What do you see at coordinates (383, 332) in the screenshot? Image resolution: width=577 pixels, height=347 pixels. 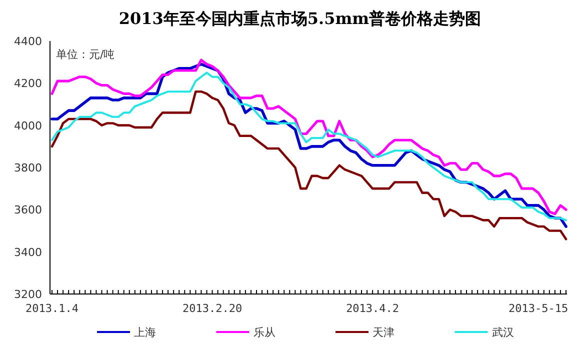 I see `legend-label: 天津` at bounding box center [383, 332].